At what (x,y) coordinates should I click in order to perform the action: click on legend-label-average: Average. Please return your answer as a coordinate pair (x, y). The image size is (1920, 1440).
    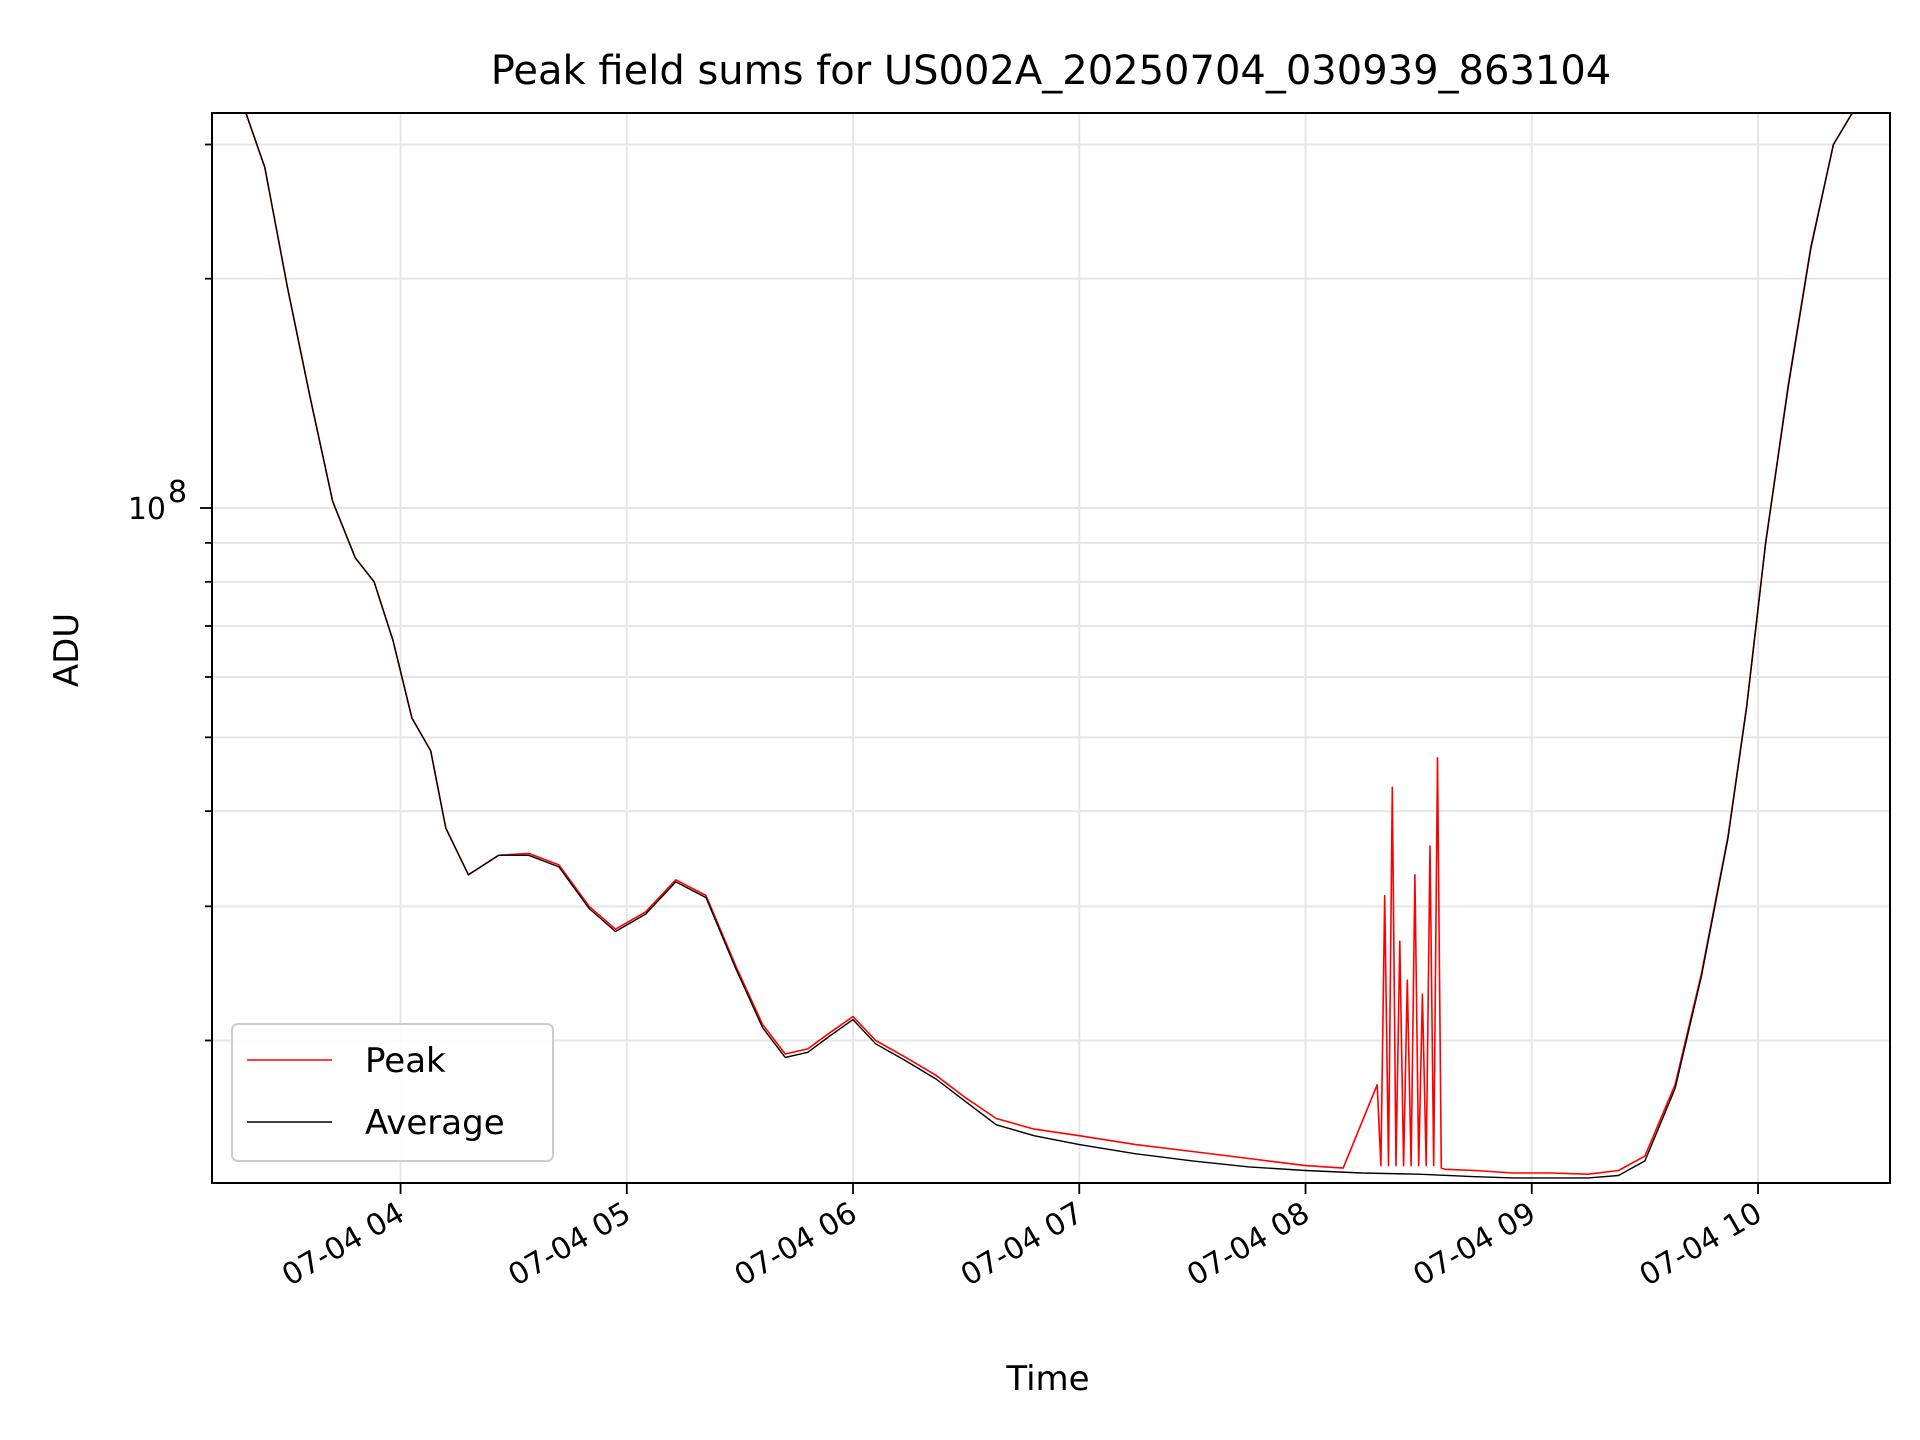
    Looking at the image, I should click on (435, 1123).